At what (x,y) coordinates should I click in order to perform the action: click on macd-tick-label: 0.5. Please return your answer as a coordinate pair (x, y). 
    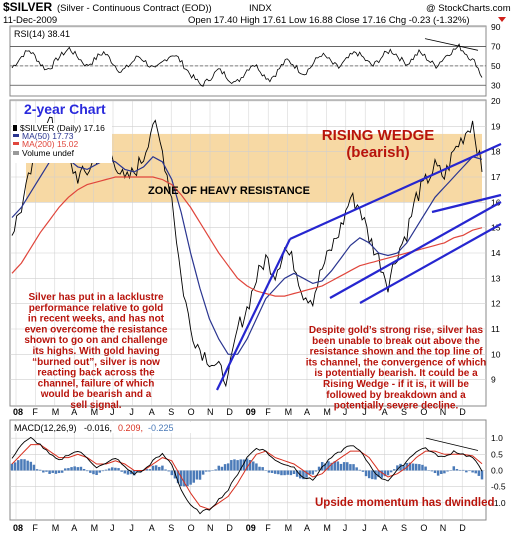
    Looking at the image, I should click on (497, 454).